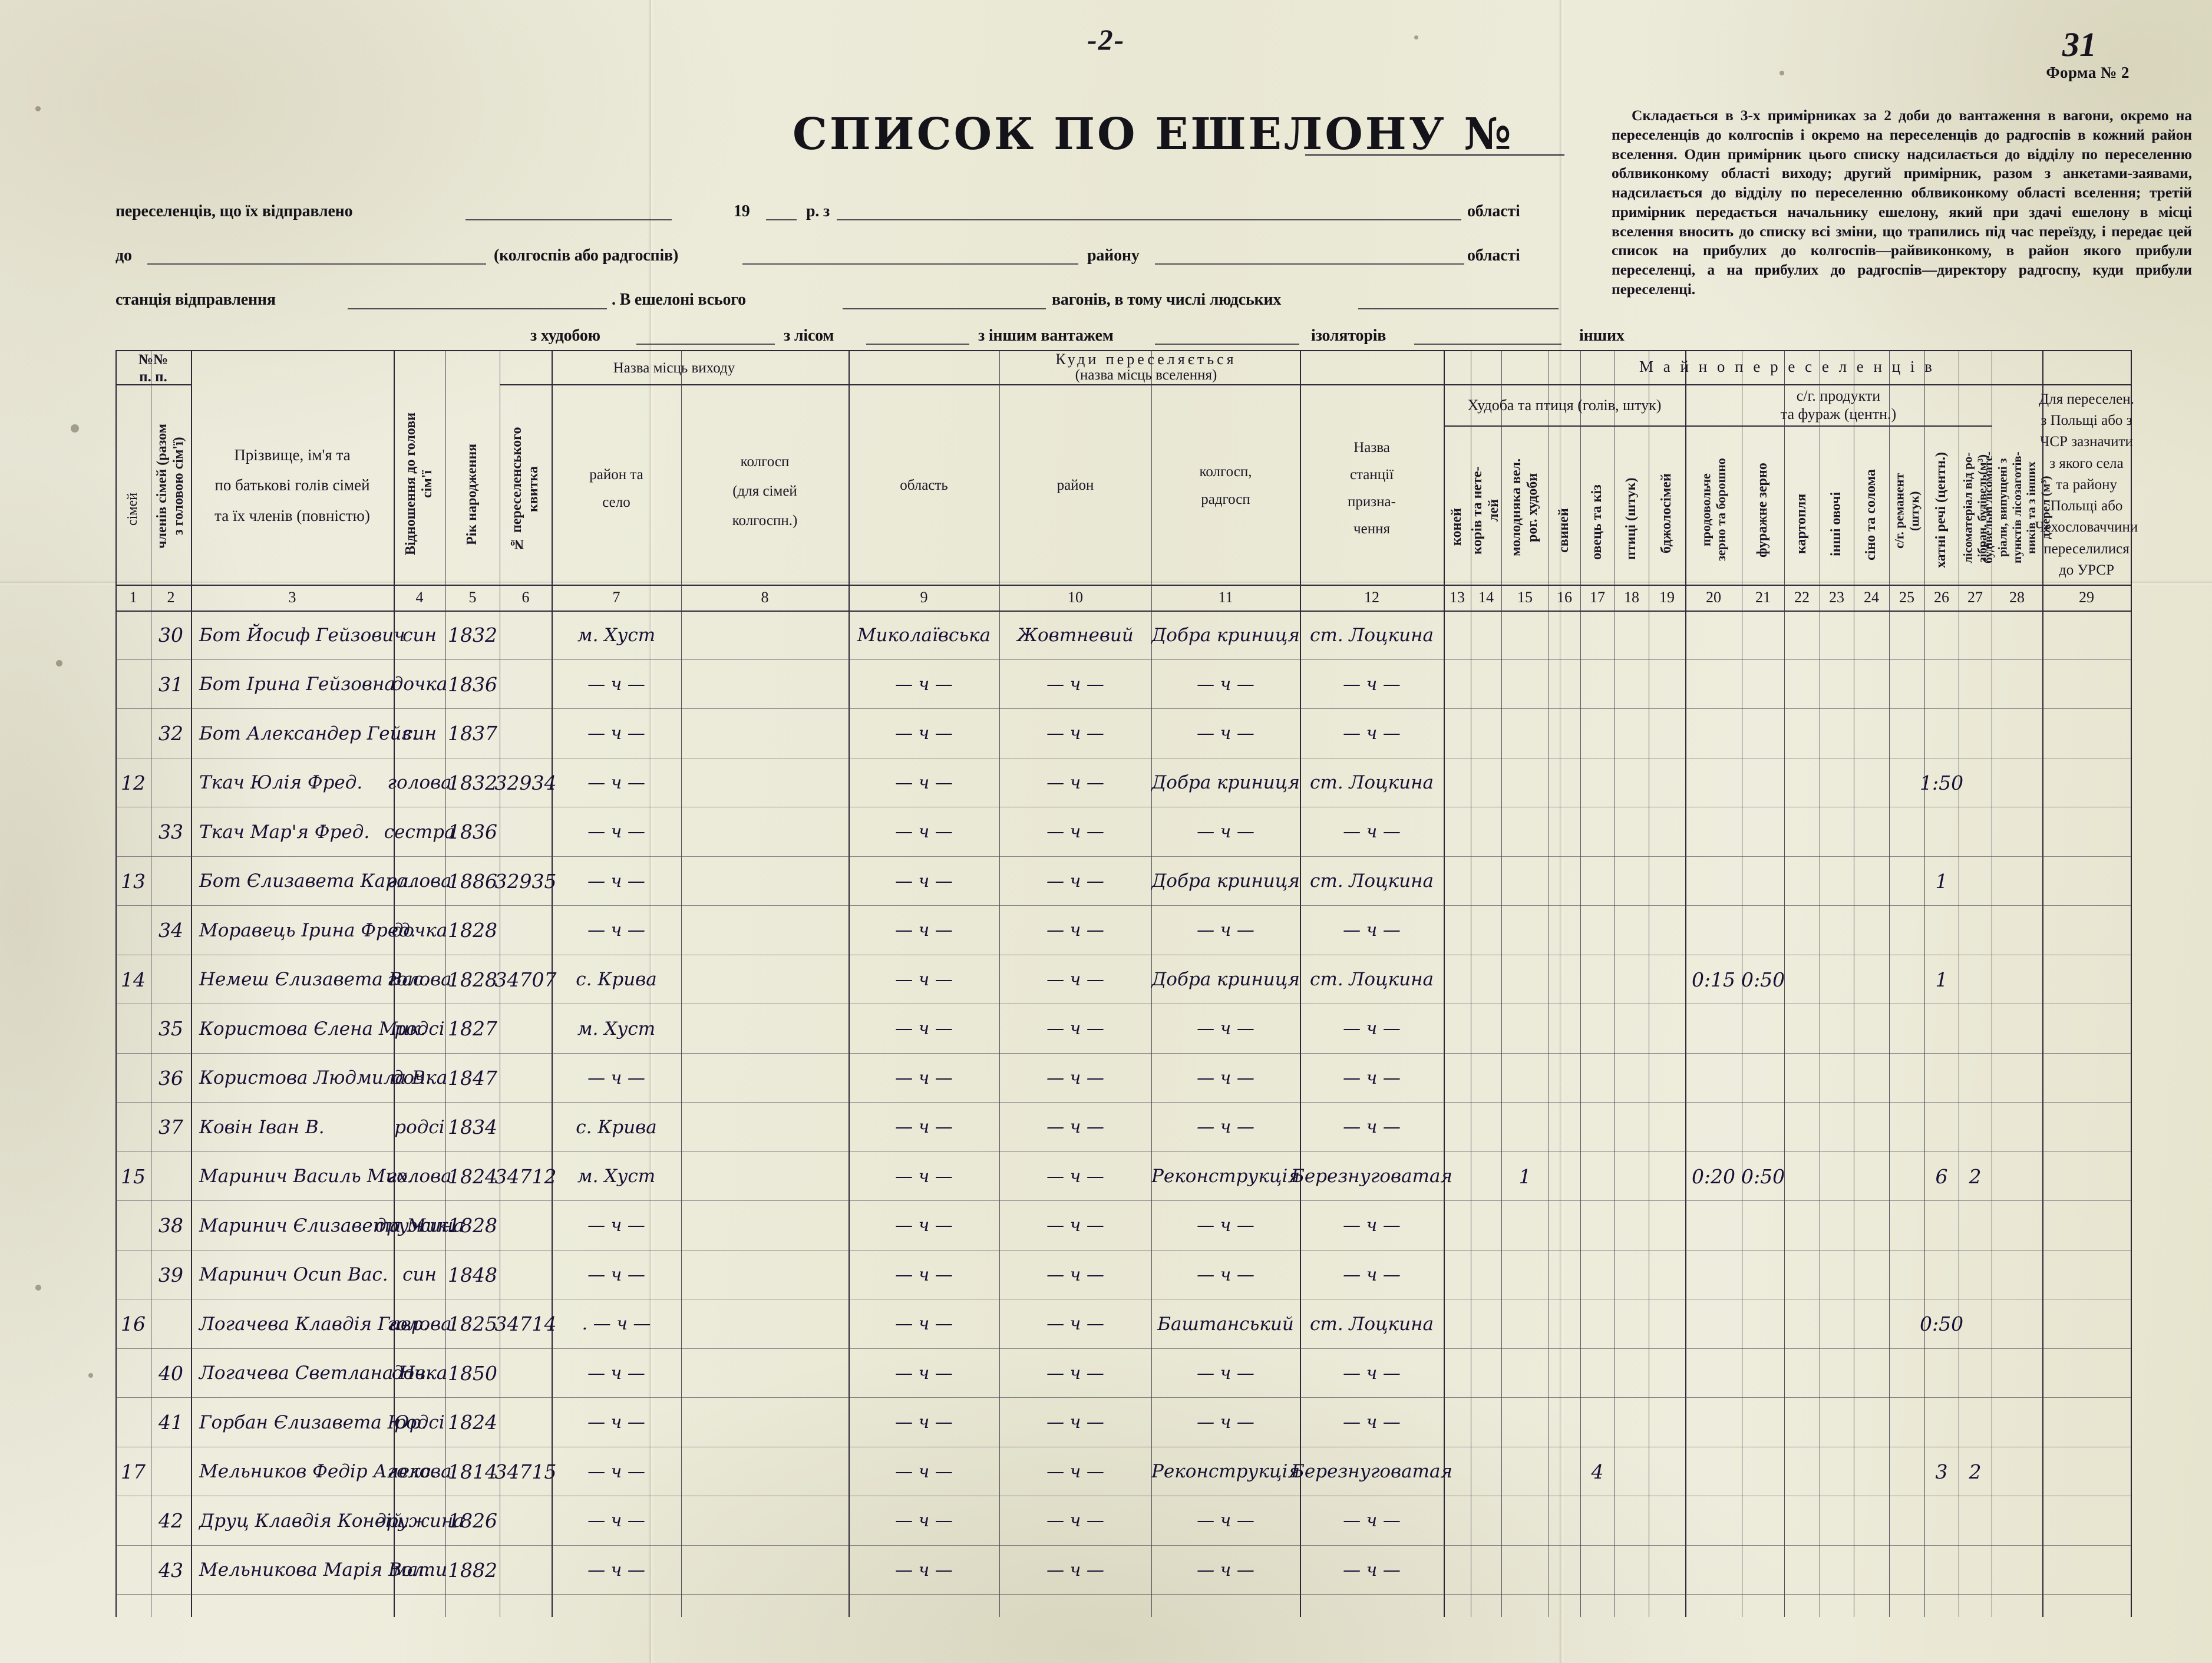  Describe the element at coordinates (171, 930) in the screenshot. I see `cell-mem: 34` at that location.